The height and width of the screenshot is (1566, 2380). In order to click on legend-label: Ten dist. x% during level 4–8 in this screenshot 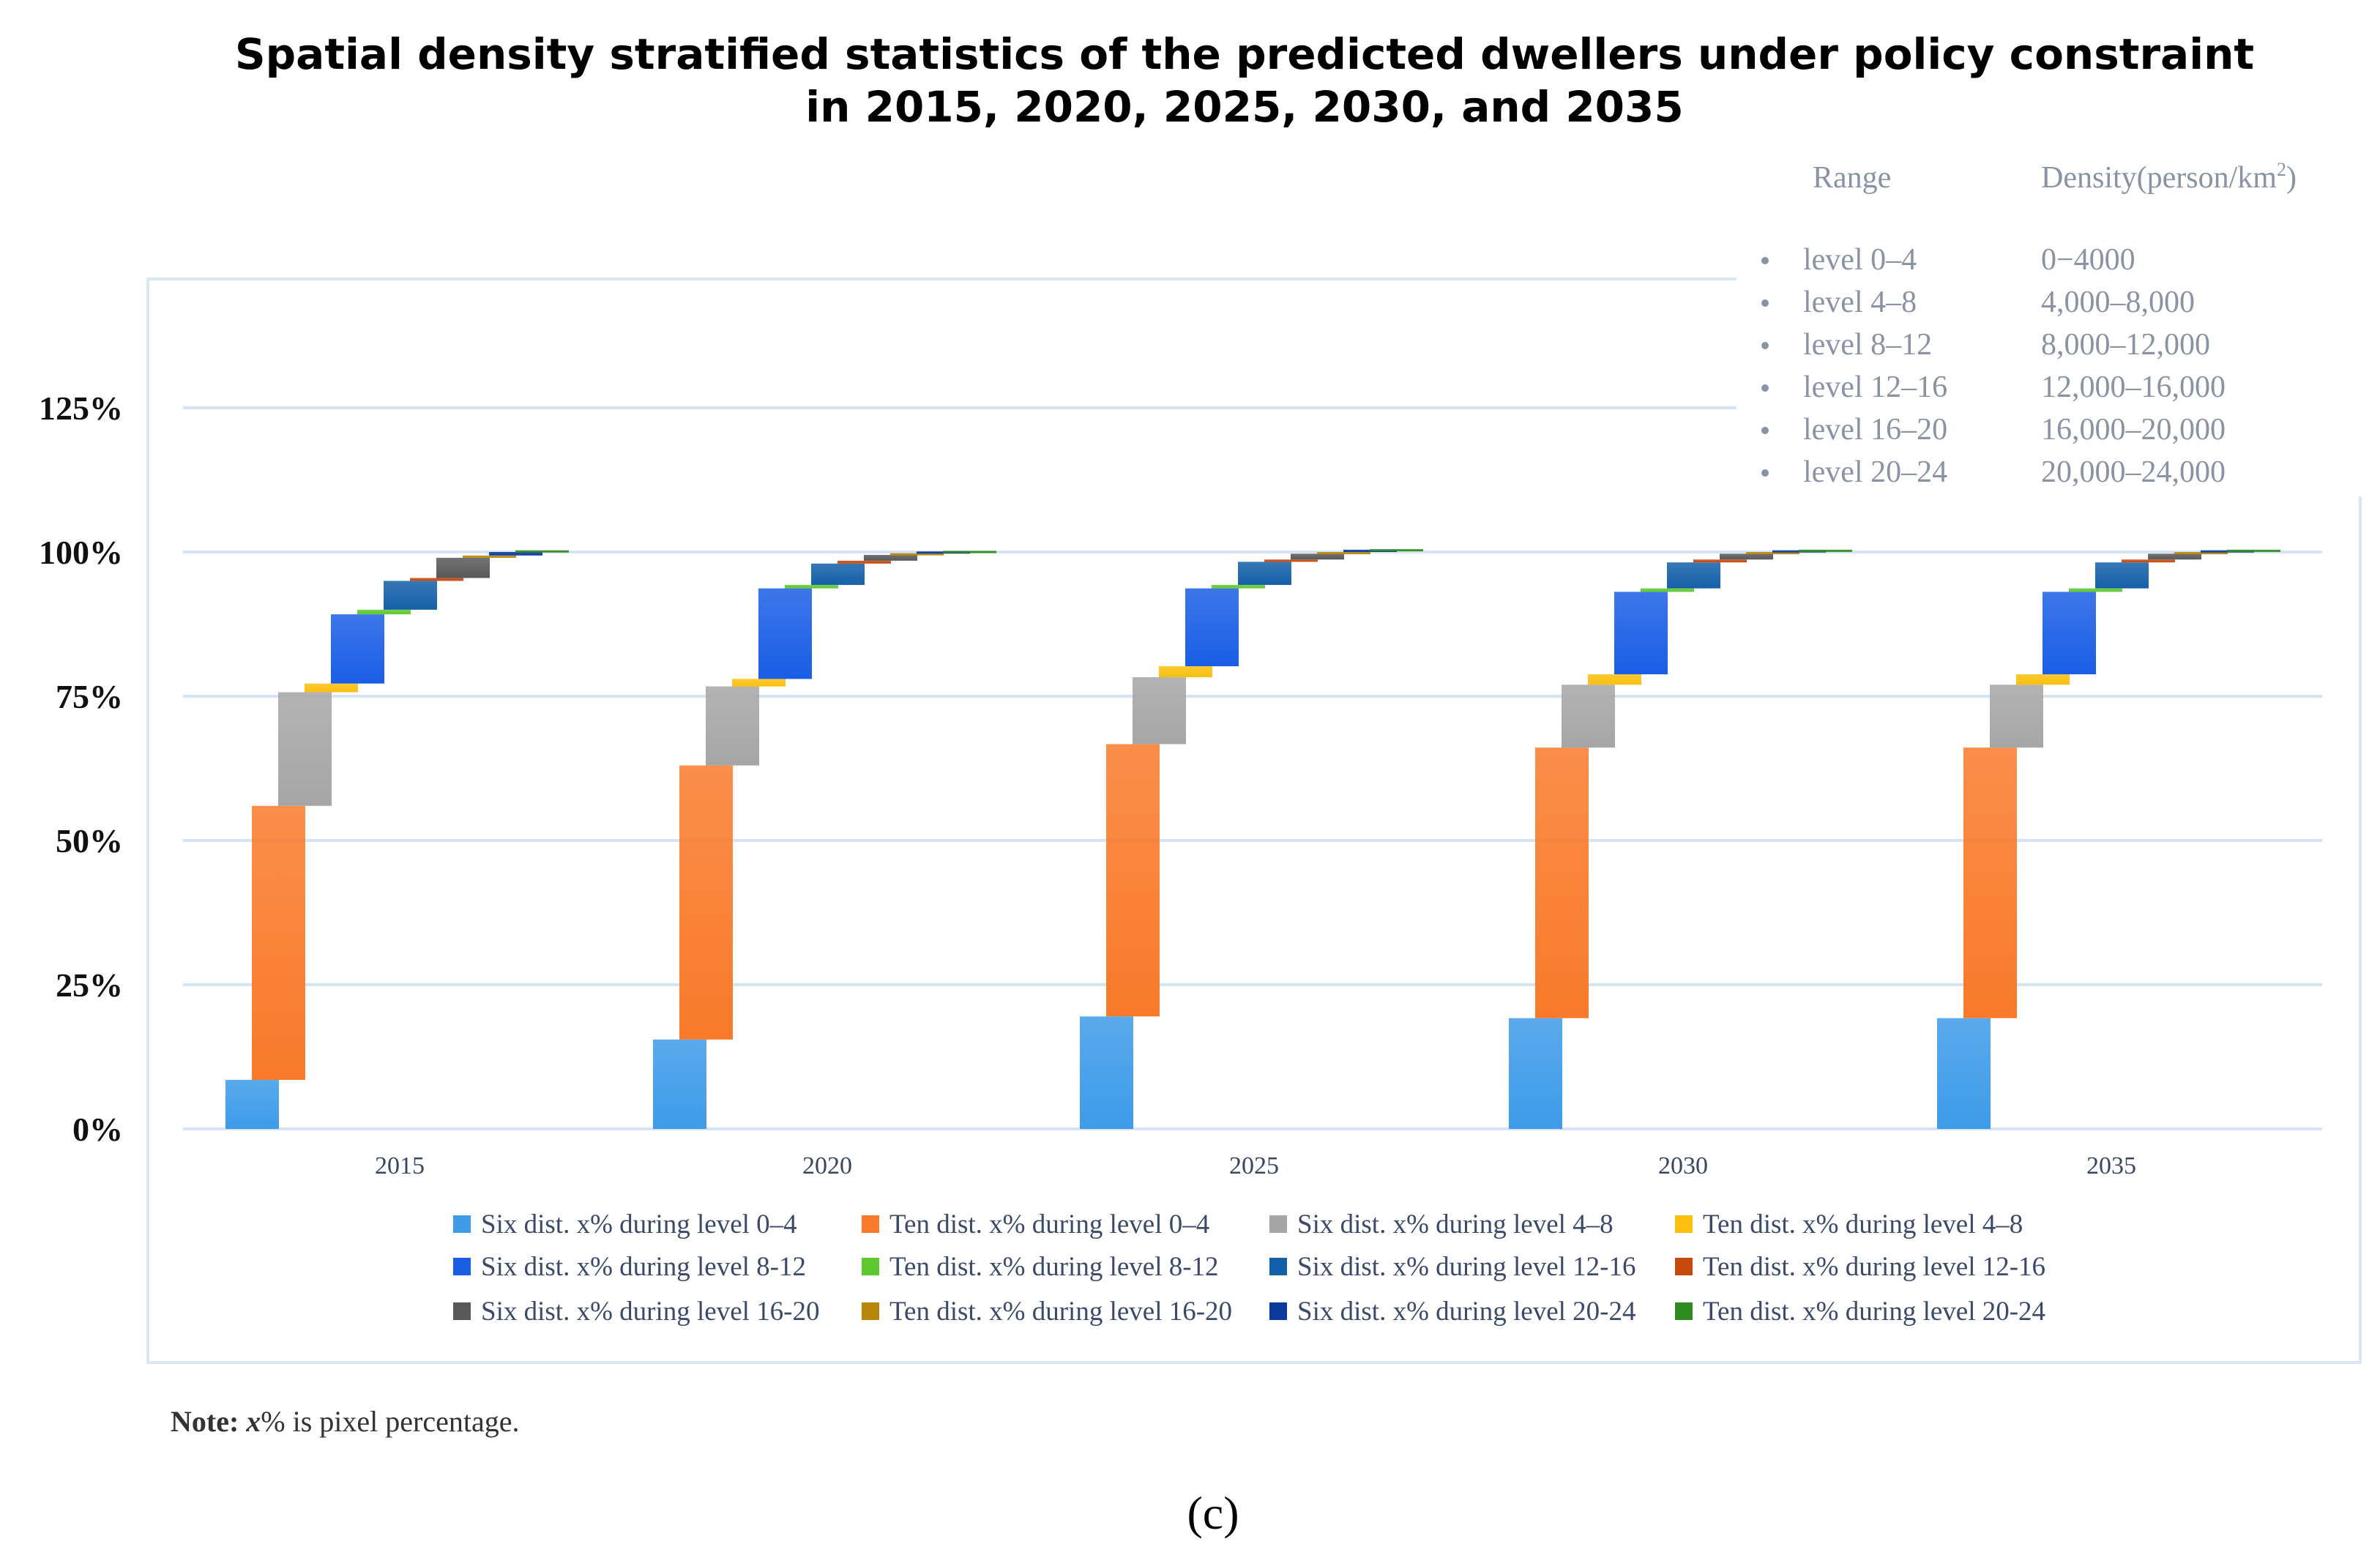, I will do `click(1863, 1224)`.